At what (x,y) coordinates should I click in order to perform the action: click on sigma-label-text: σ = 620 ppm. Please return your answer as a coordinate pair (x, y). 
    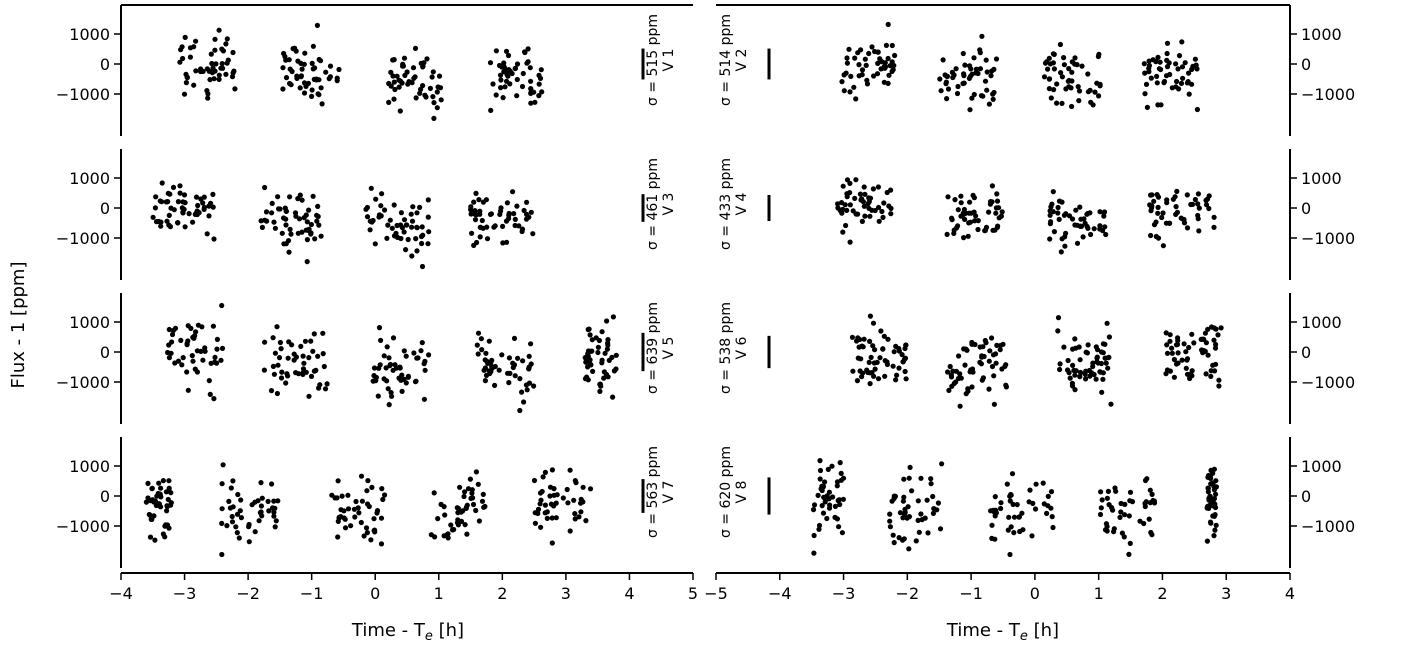
    Looking at the image, I should click on (726, 492).